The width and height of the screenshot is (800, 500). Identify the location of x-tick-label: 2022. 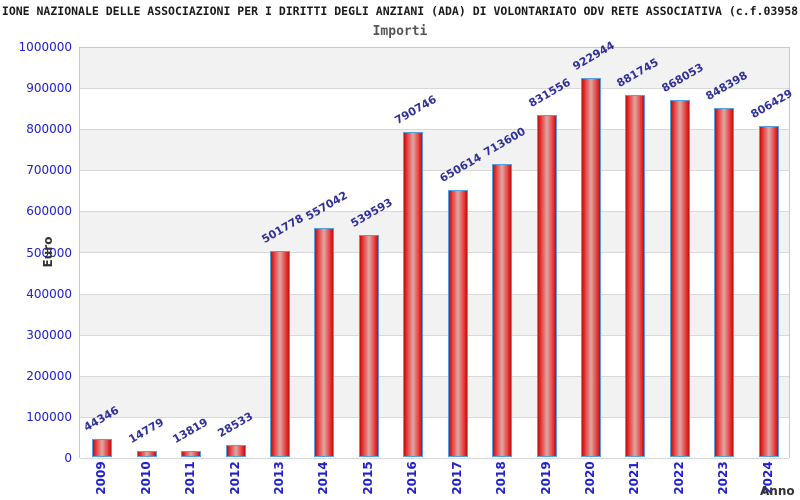
(679, 478).